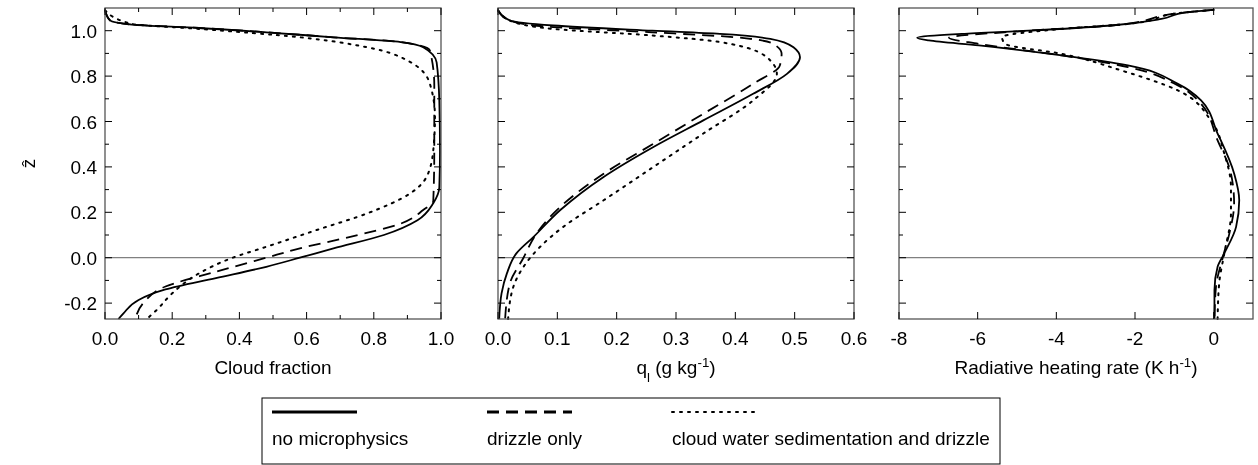 The image size is (1258, 465). I want to click on x-tick-label: 1.0, so click(441, 338).